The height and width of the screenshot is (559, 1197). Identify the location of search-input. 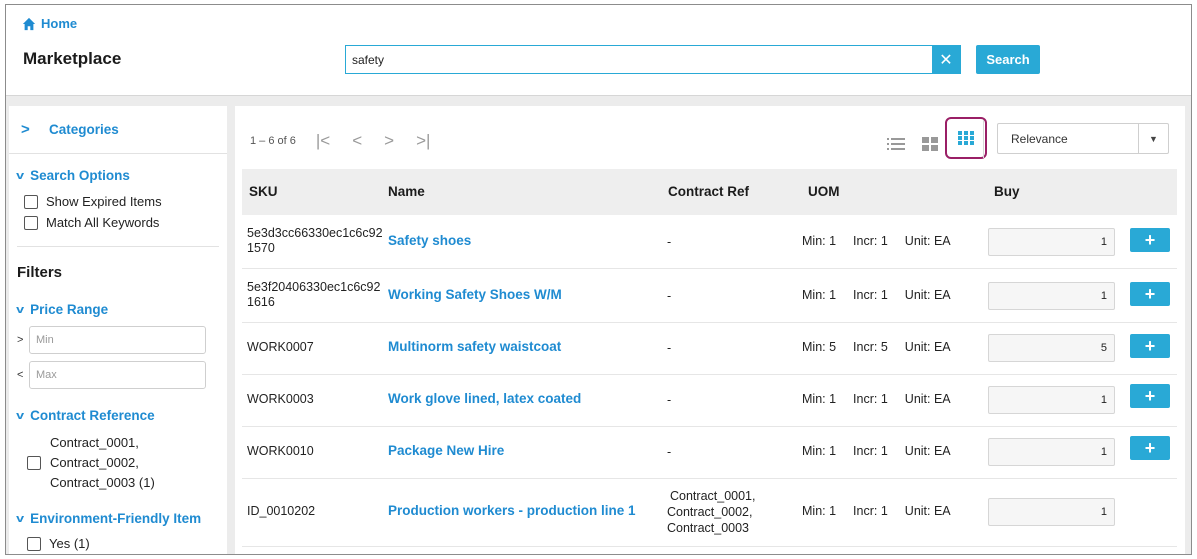
(639, 59).